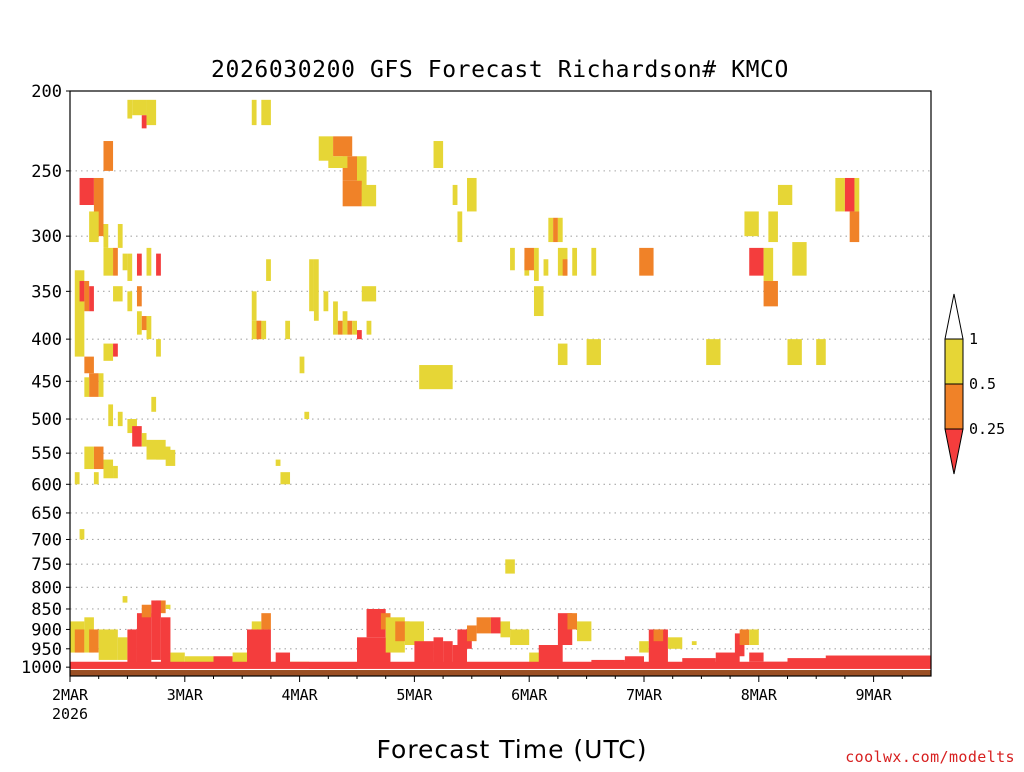 This screenshot has height=772, width=1024. What do you see at coordinates (500, 665) in the screenshot?
I see `surface-red-band` at bounding box center [500, 665].